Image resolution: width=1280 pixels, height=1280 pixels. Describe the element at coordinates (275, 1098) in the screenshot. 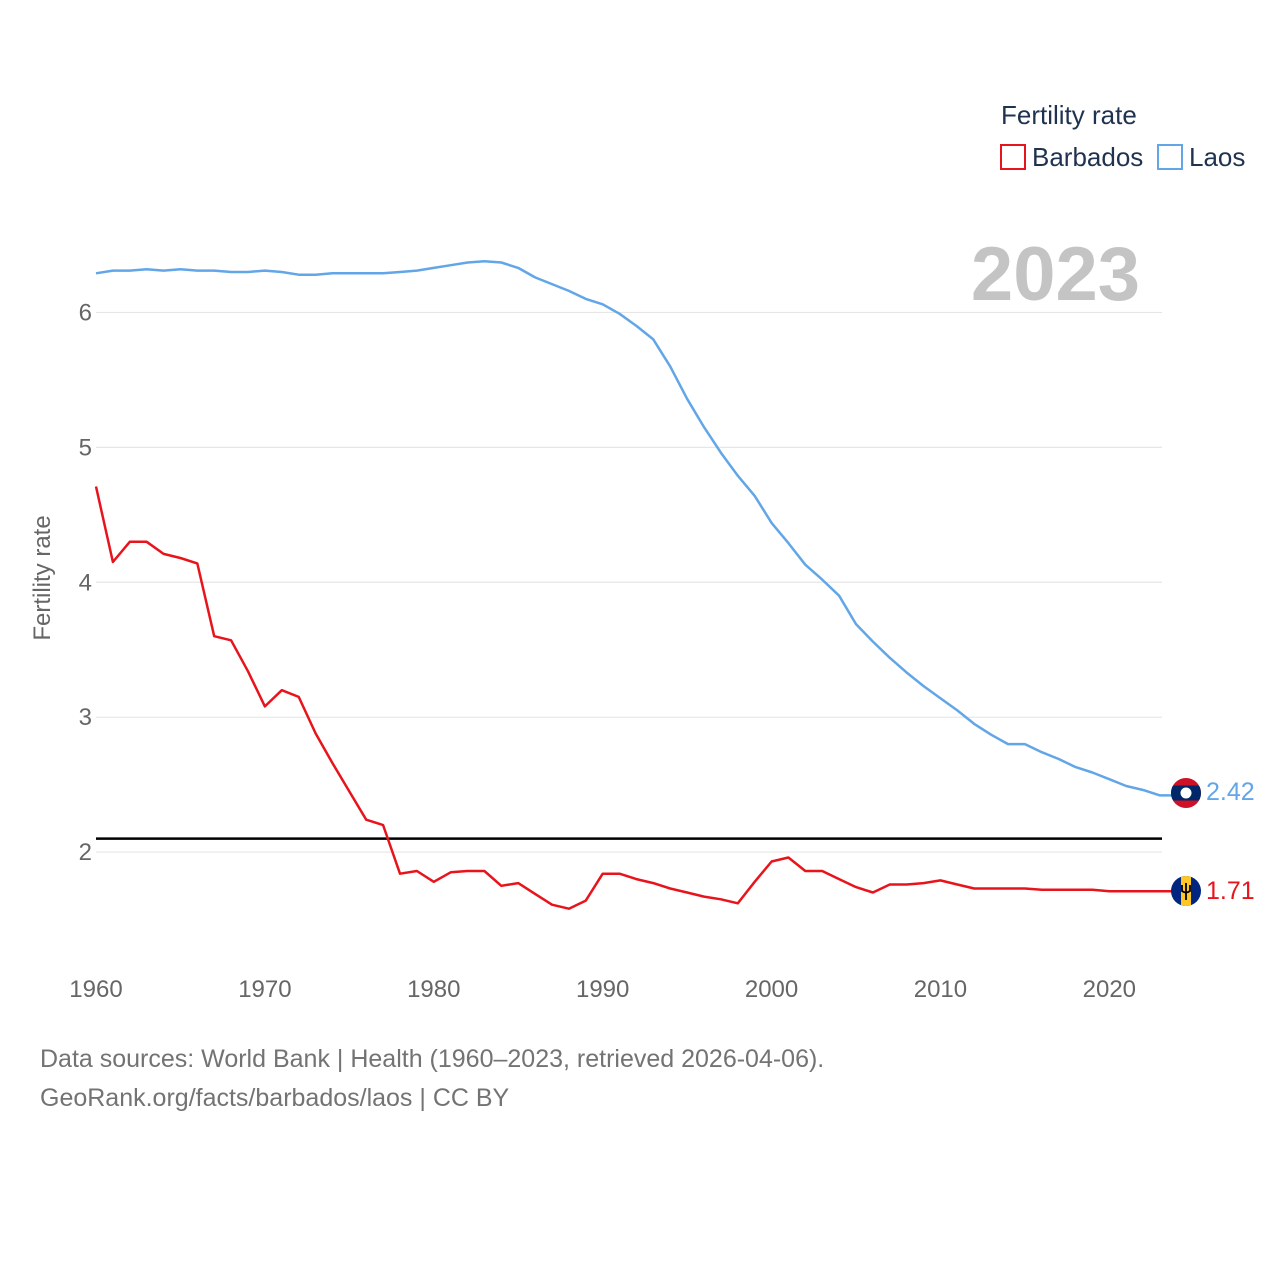

I see `footer-attribution: GeoRank.org/facts/barbados/laos | CC BY` at that location.